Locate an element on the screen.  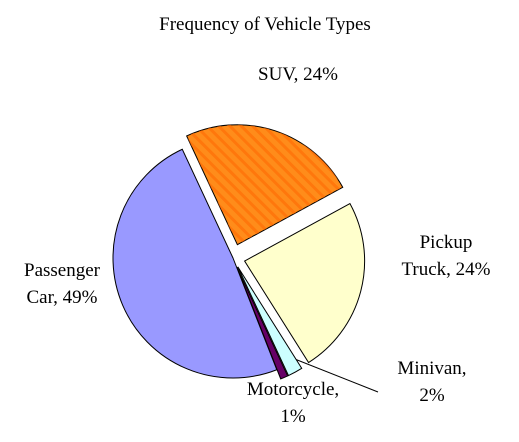
chart-title: Frequency of Vehicle Types is located at coordinates (265, 24).